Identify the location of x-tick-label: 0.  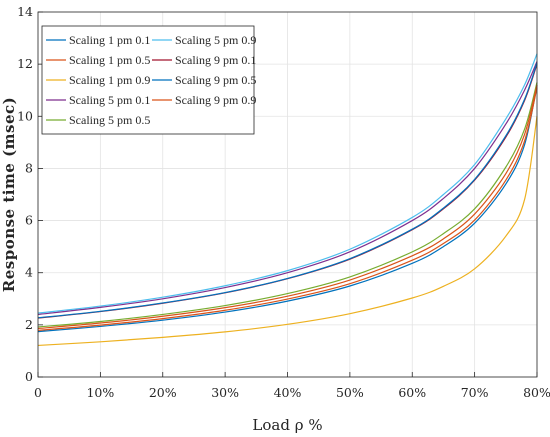
(38, 392).